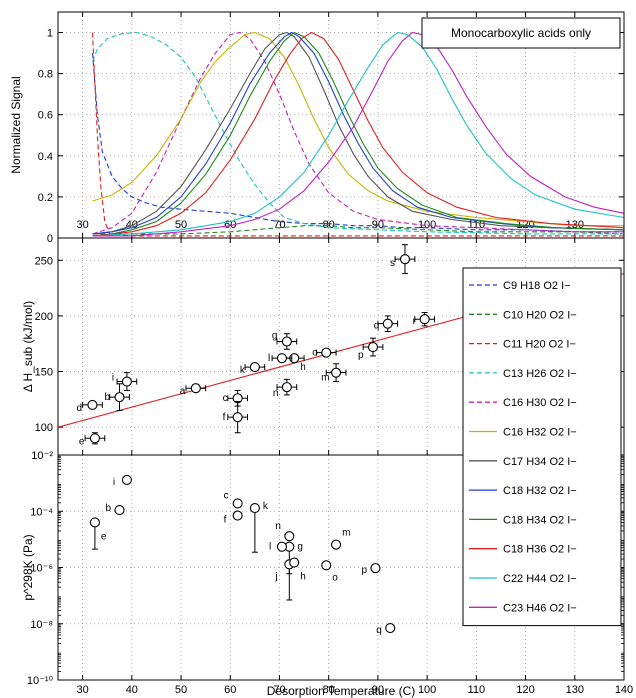 The height and width of the screenshot is (698, 636). Describe the element at coordinates (303, 367) in the screenshot. I see `enthalpy-point-label: h` at that location.